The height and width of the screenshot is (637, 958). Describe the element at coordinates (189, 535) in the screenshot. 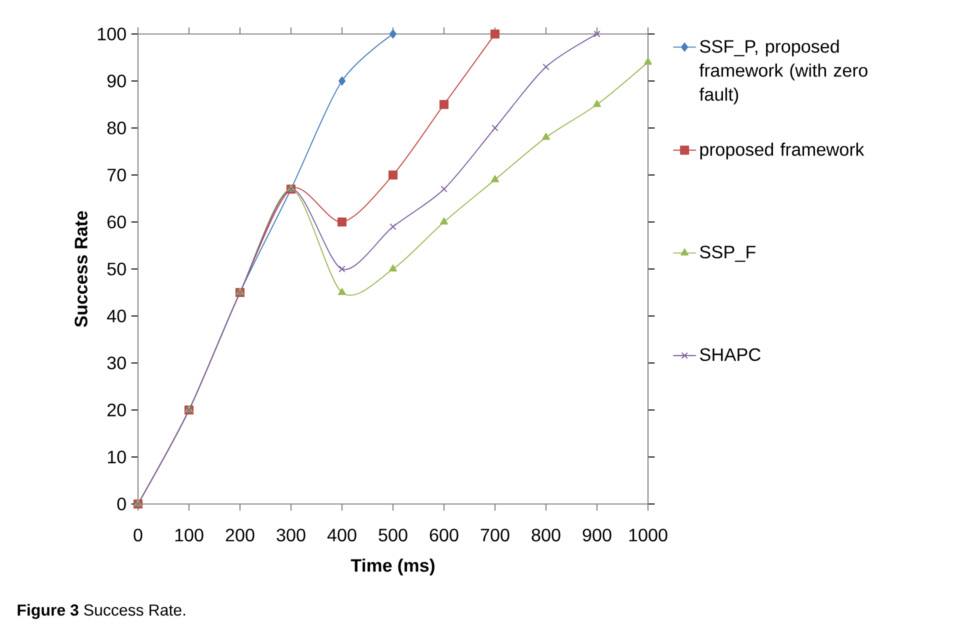

I see `x-tick-label: 100` at that location.